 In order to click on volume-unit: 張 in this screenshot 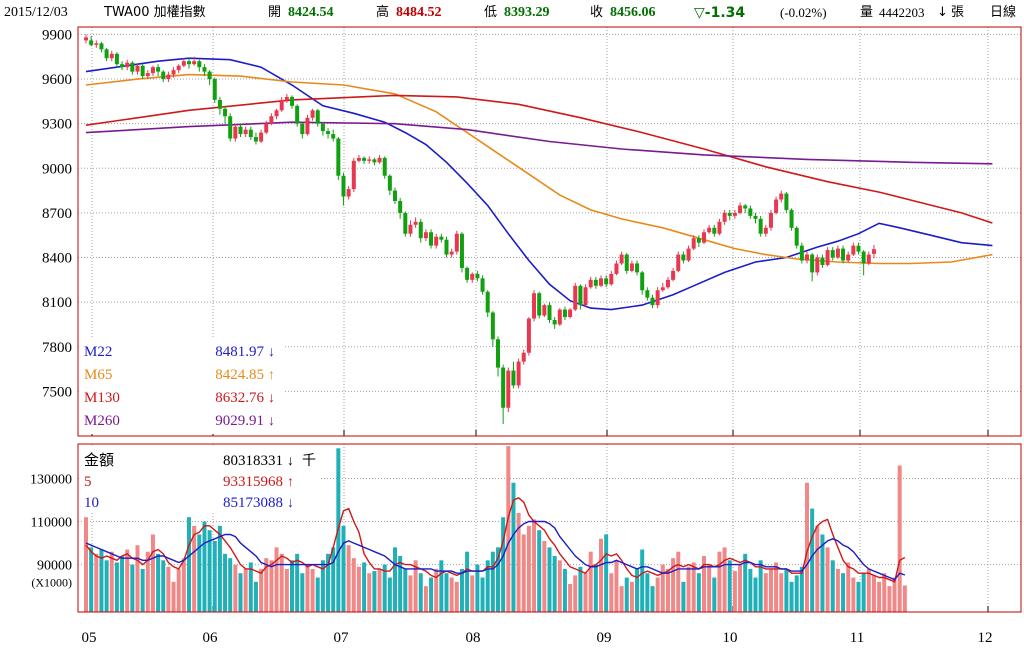, I will do `click(958, 12)`.